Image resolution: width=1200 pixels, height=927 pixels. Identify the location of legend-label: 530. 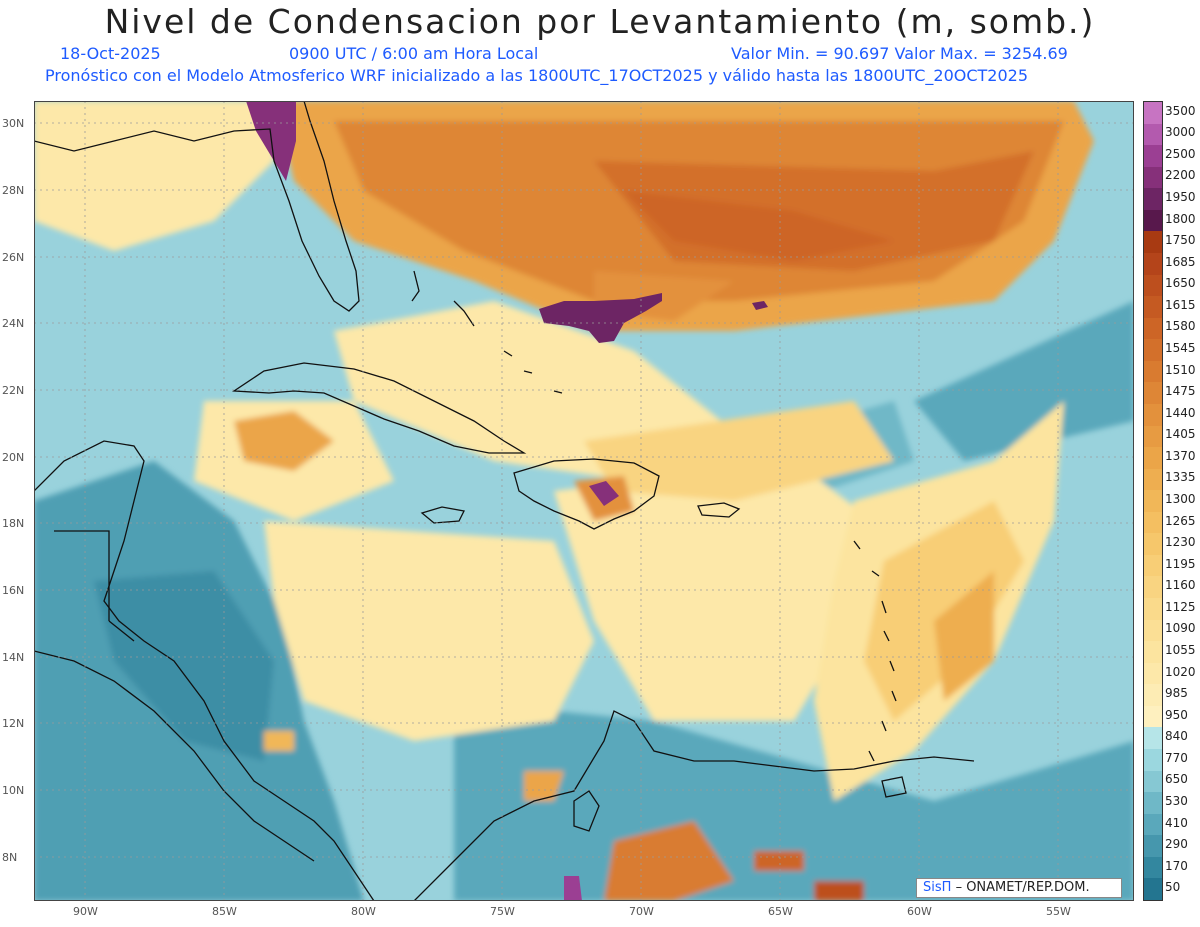
(1176, 800).